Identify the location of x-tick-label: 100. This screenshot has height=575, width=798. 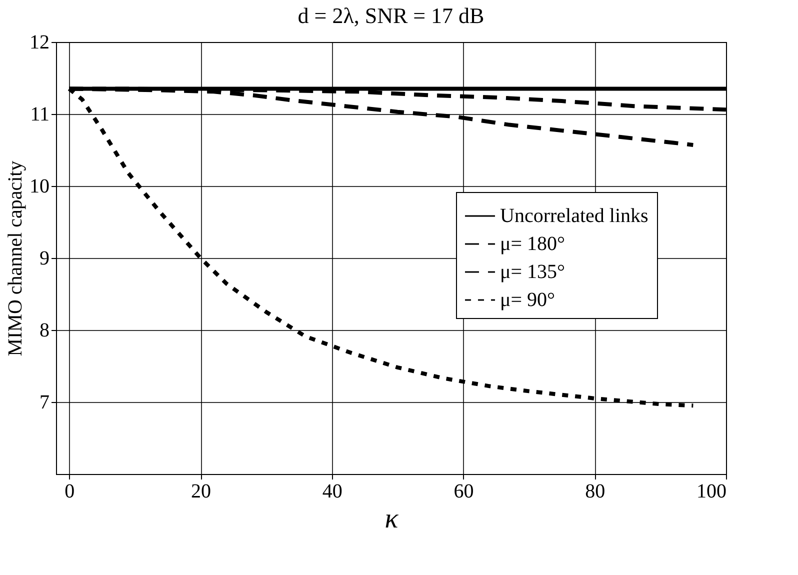
(711, 491).